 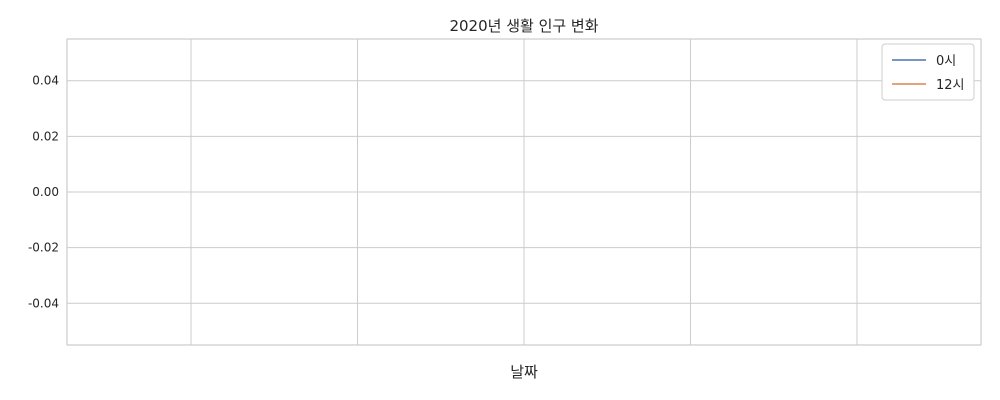 I want to click on chart-title: 2020년 생활 인구 변화, so click(x=523, y=26).